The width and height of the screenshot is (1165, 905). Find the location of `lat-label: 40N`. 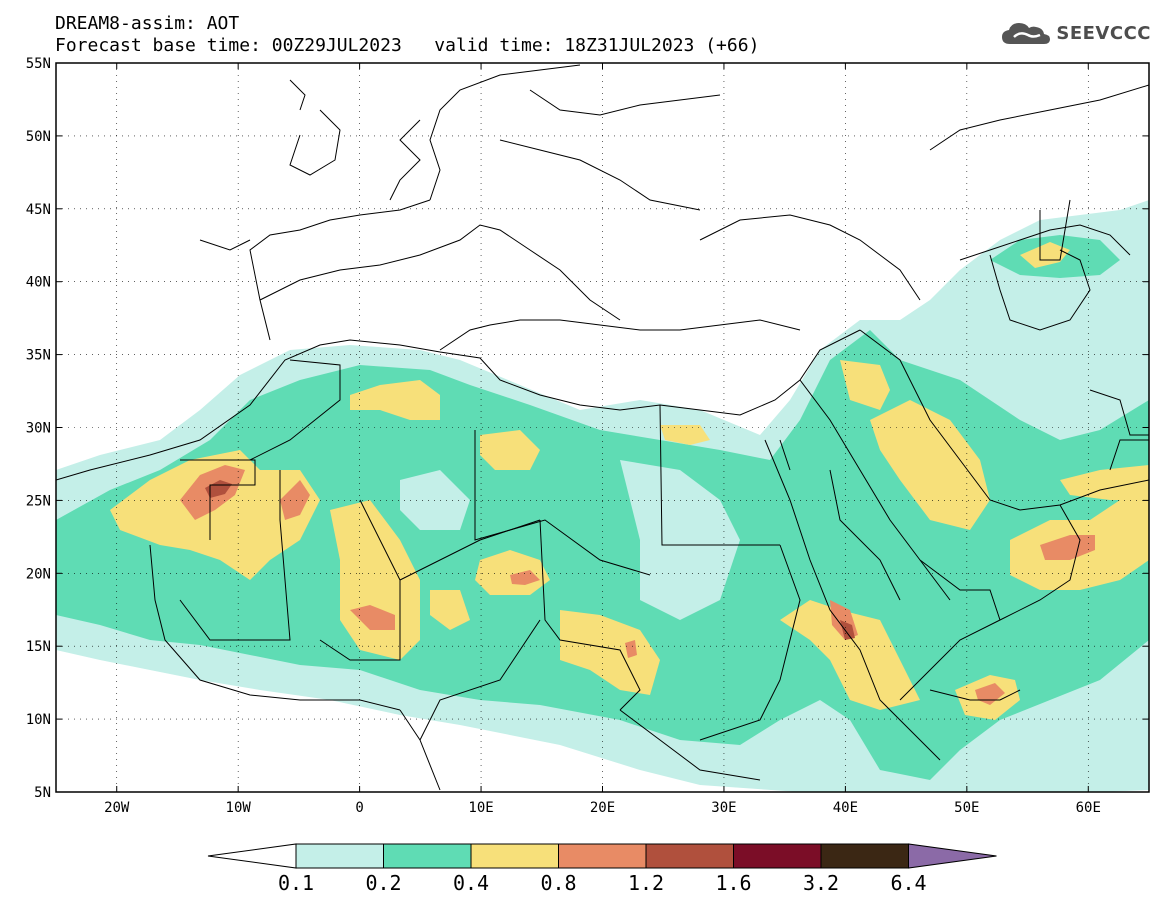

lat-label: 40N is located at coordinates (38, 283).